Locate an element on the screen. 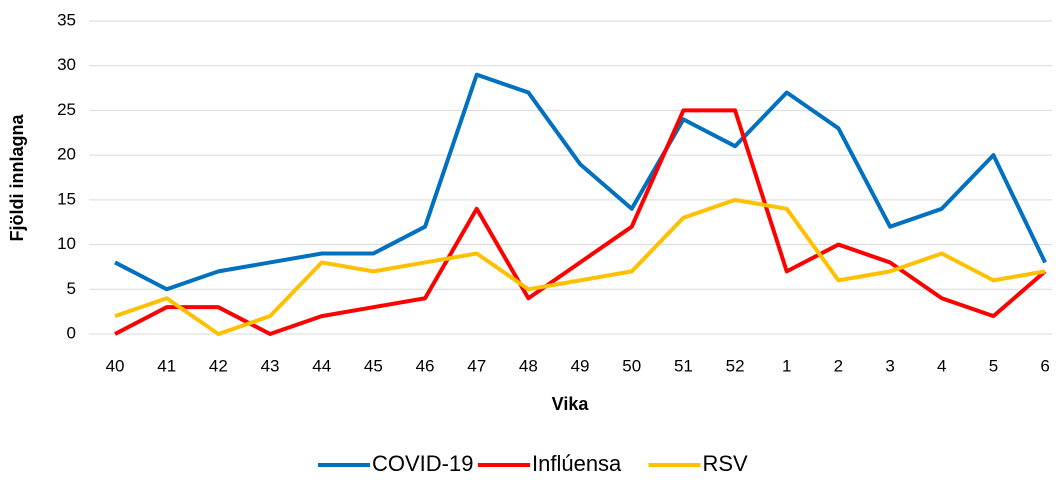 The height and width of the screenshot is (491, 1058). x-tick-label: 44 is located at coordinates (321, 365).